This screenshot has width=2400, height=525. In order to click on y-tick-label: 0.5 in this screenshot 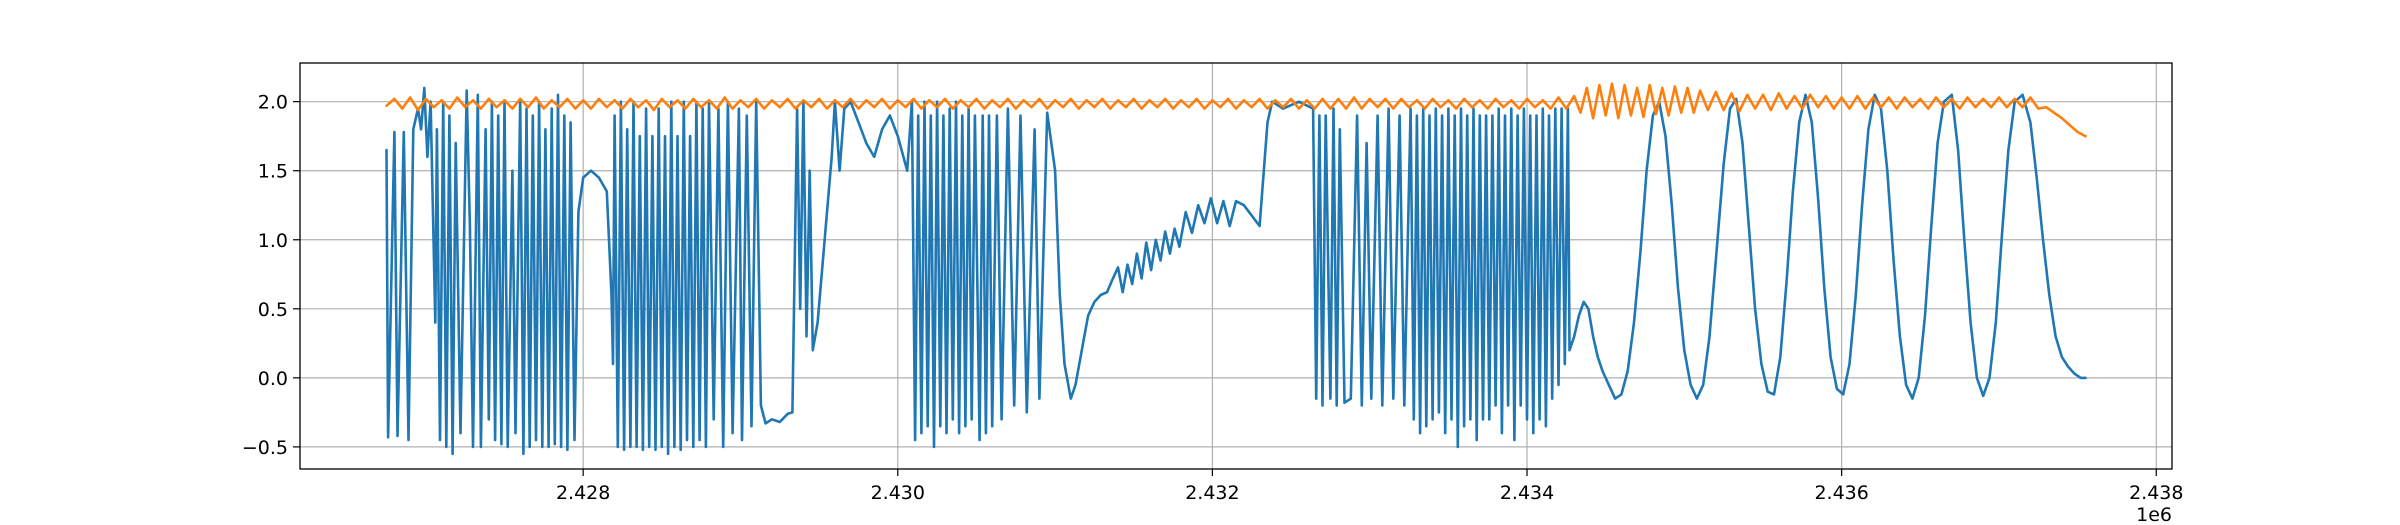, I will do `click(273, 310)`.